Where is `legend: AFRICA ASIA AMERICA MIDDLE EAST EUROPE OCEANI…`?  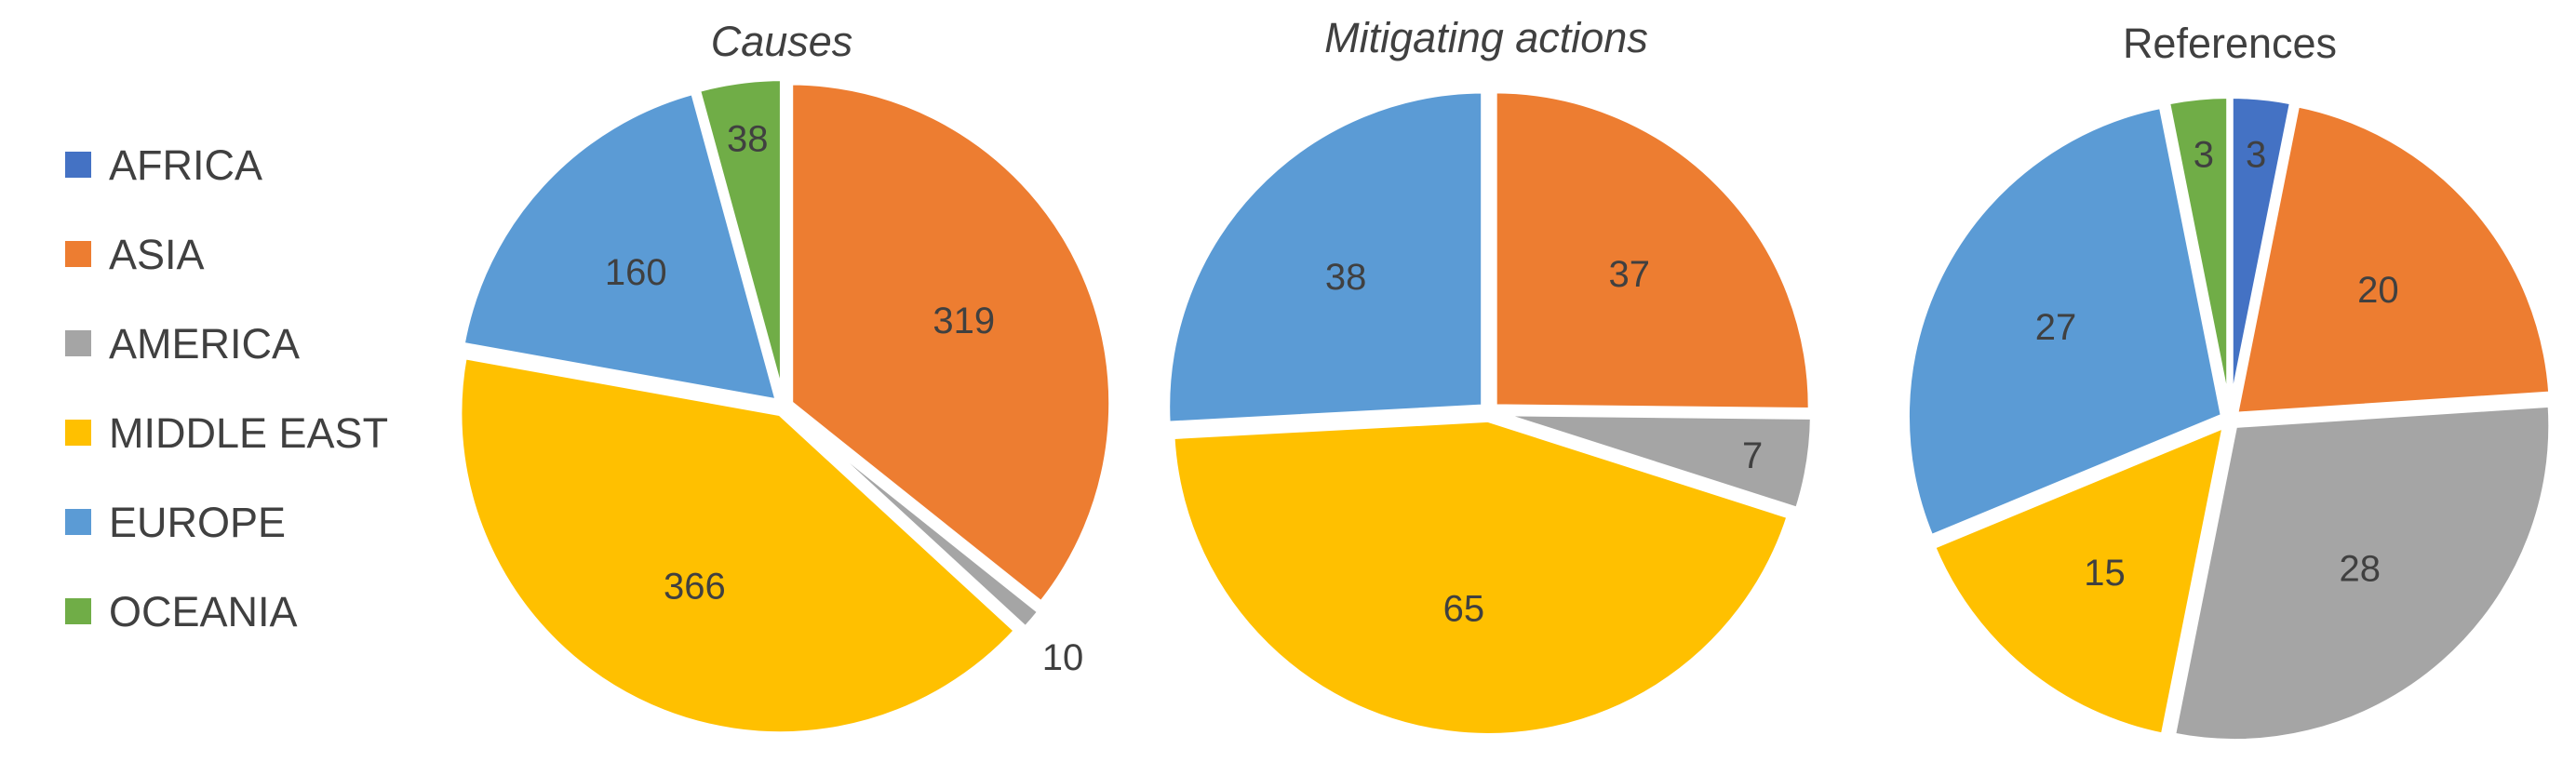
legend: AFRICA ASIA AMERICA MIDDLE EAST EUROPE OCEANI… is located at coordinates (226, 388).